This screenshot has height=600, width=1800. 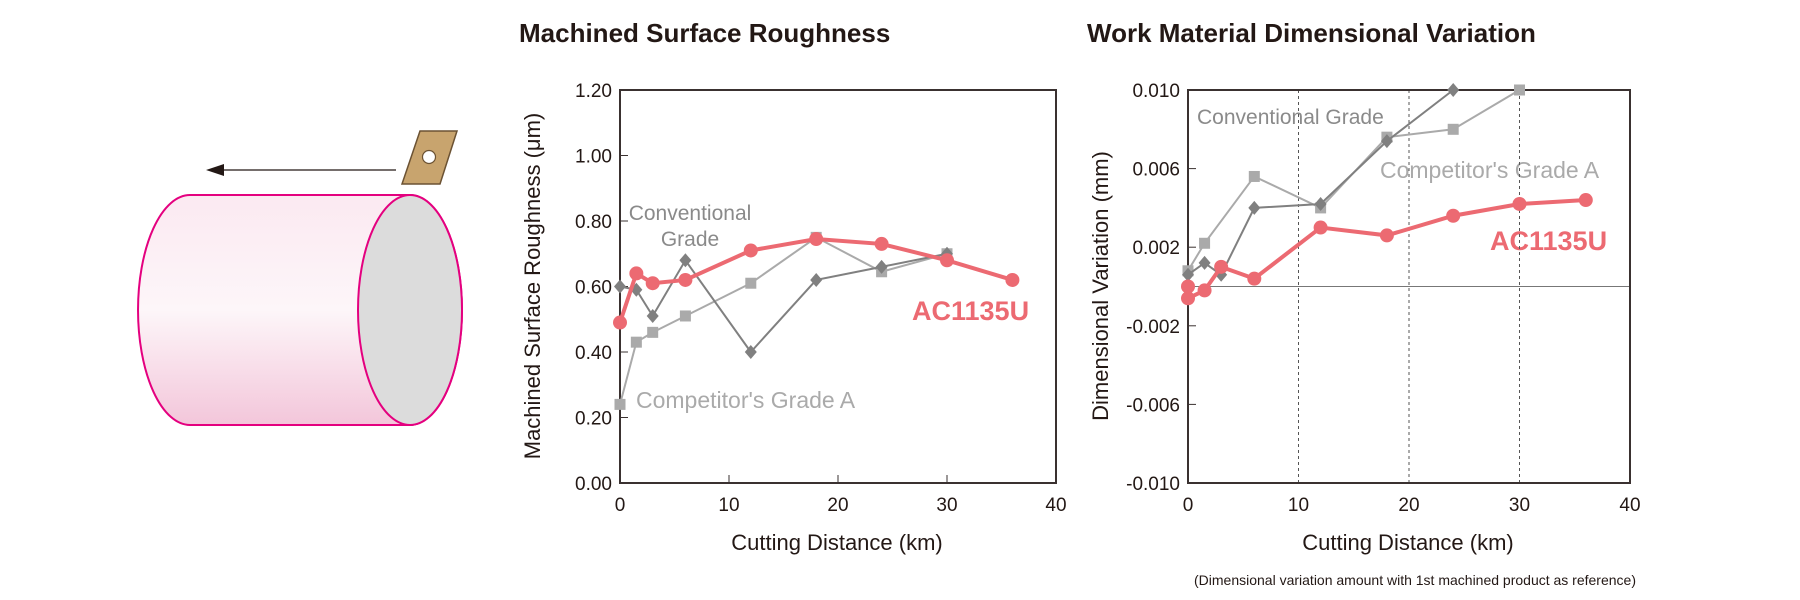 I want to click on feed-arrow-icon, so click(x=301, y=170).